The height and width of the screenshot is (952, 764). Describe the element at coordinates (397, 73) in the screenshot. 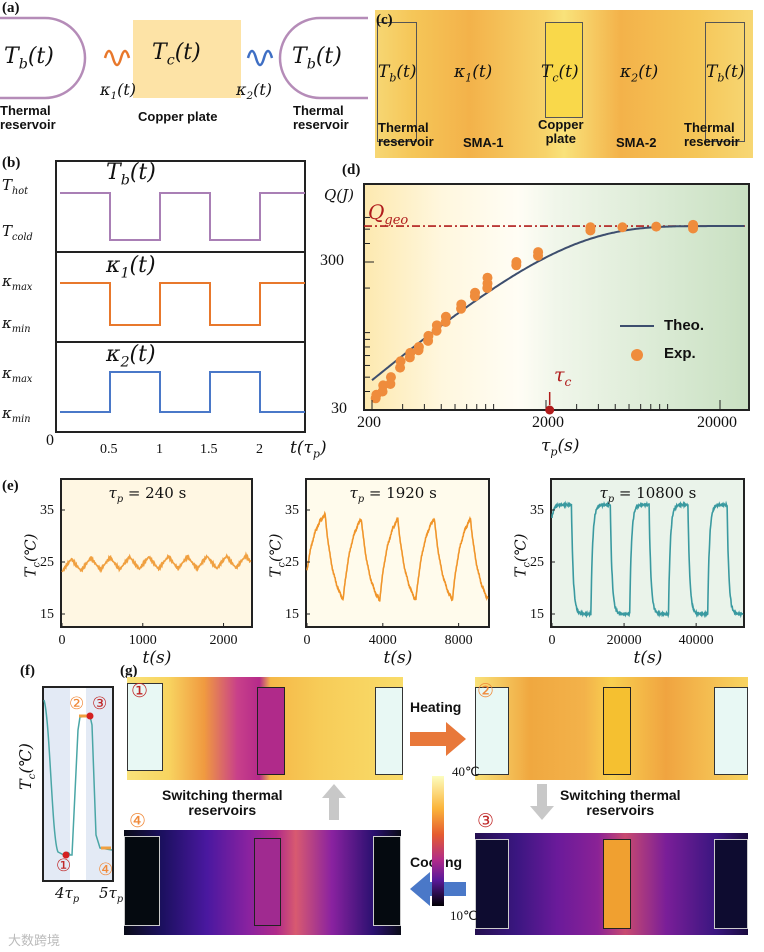

I see `c-label-tb-left: Tb(t)` at that location.